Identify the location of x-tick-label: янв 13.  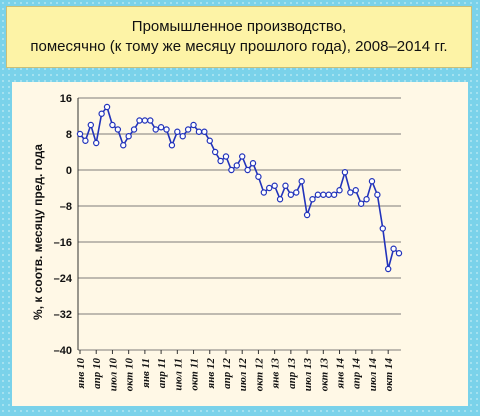
(276, 374).